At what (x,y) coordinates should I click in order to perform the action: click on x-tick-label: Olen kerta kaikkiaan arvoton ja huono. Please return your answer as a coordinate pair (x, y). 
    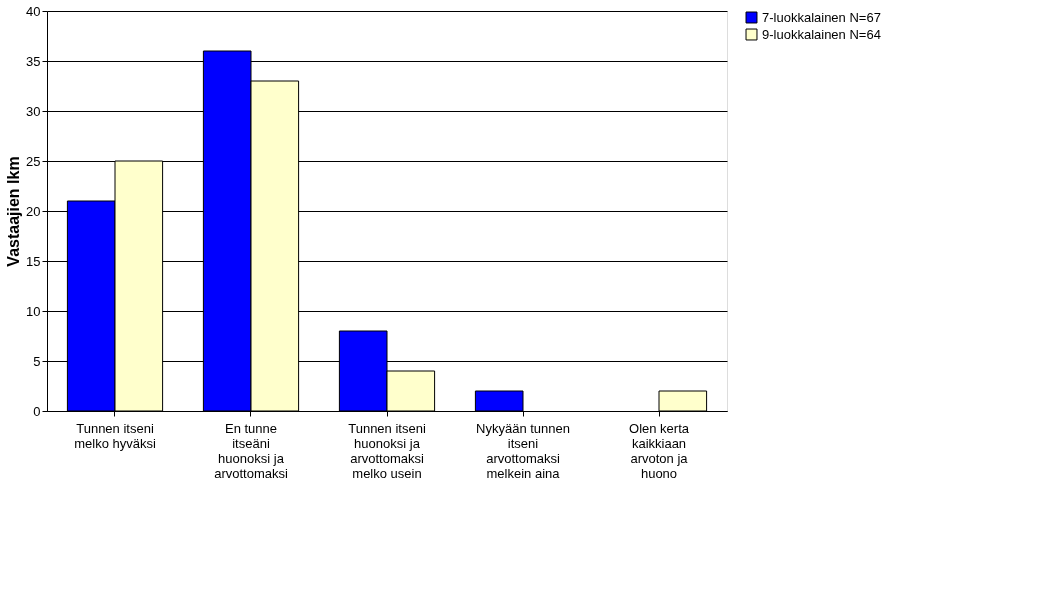
    Looking at the image, I should click on (659, 450).